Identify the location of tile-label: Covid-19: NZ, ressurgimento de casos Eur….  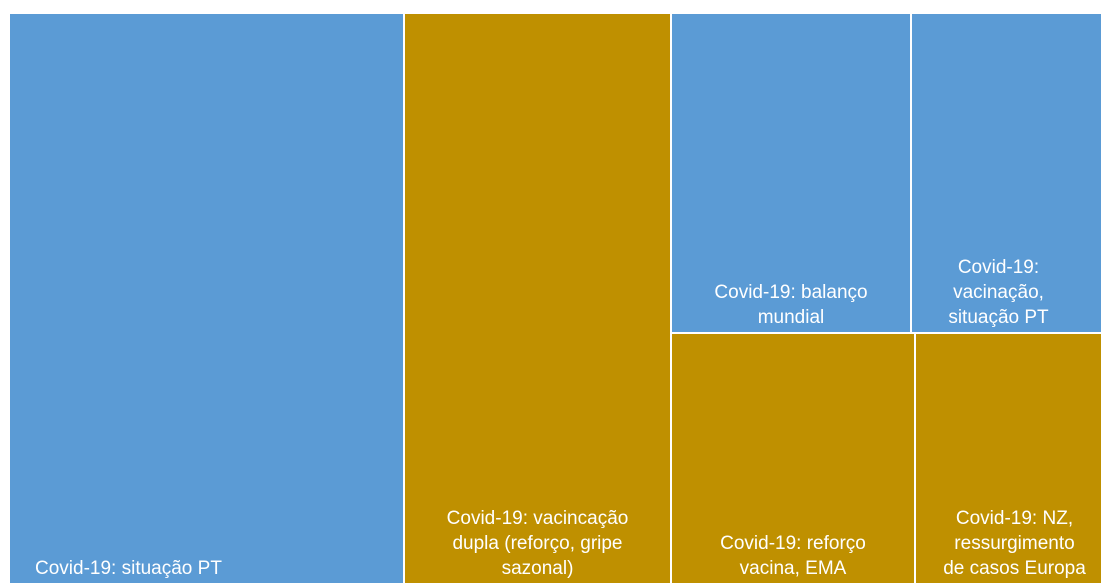
(1014, 543).